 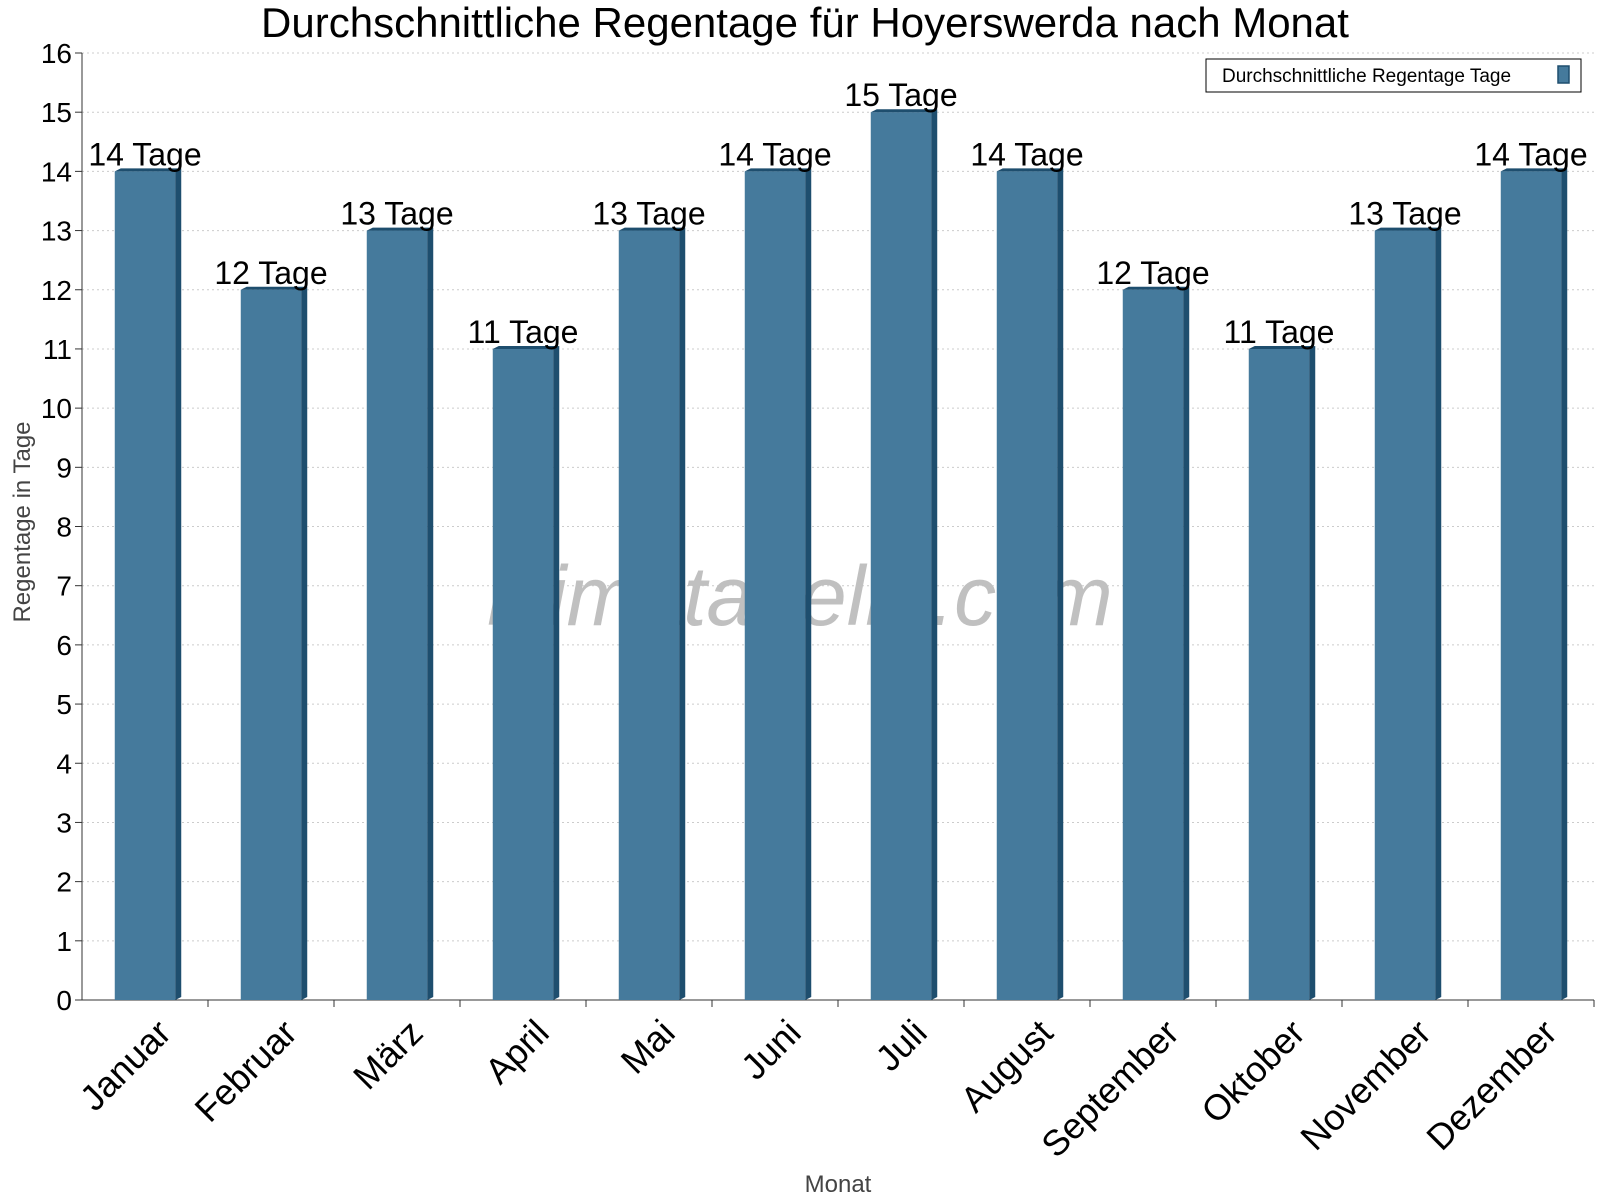 I want to click on y-tick-label: 12, so click(x=56, y=290).